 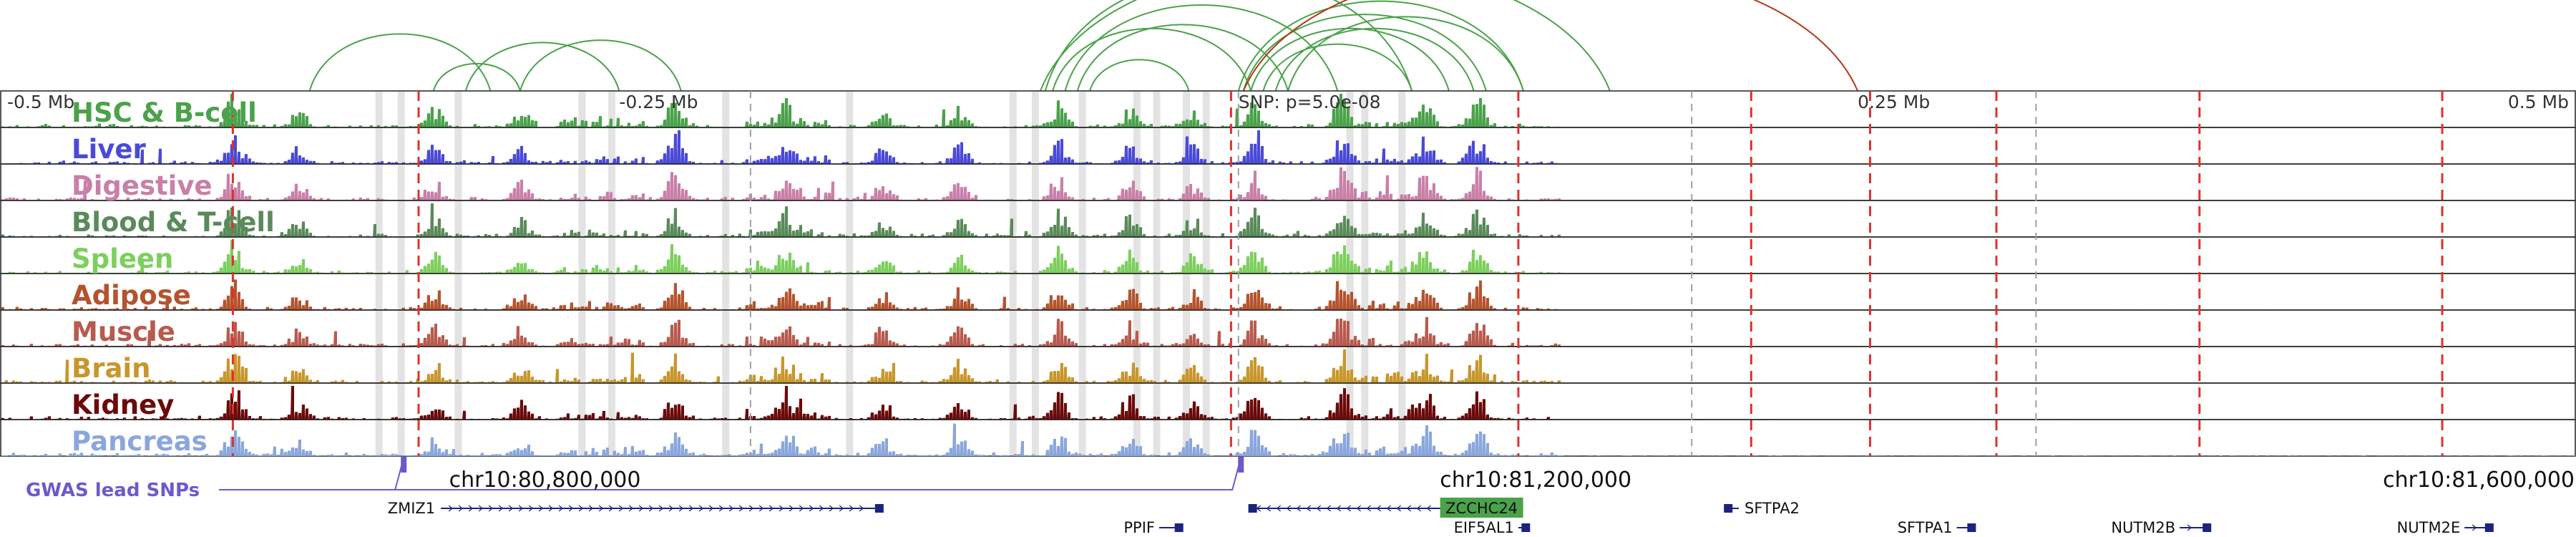 I want to click on gwas-lead-snps: GWAS lead SNPs, so click(x=635, y=479).